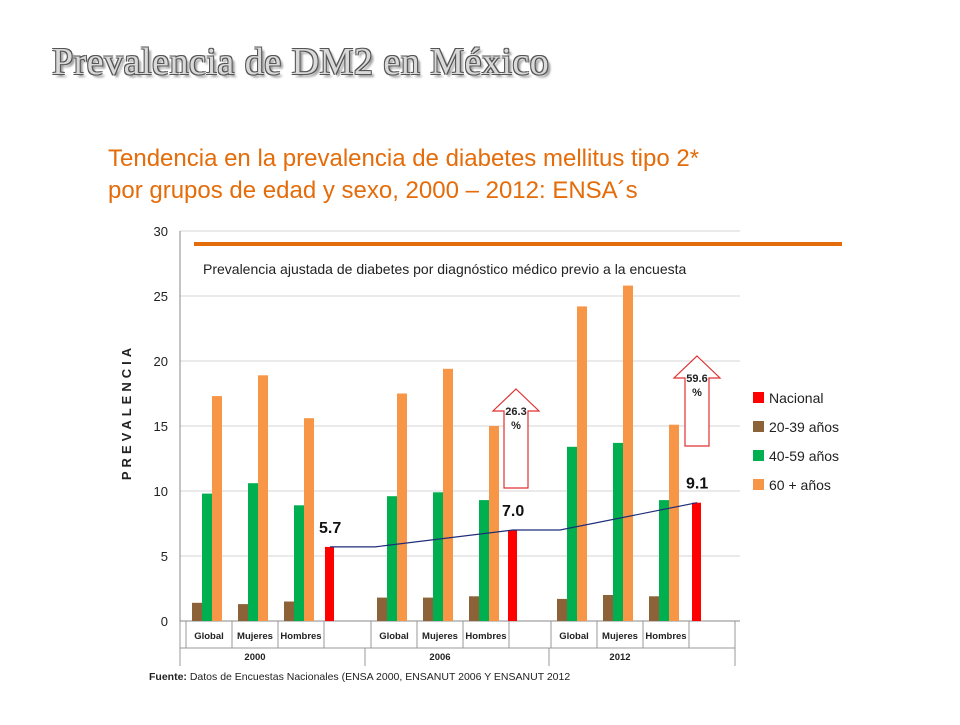  What do you see at coordinates (164, 556) in the screenshot?
I see `y-tick-label: 5` at bounding box center [164, 556].